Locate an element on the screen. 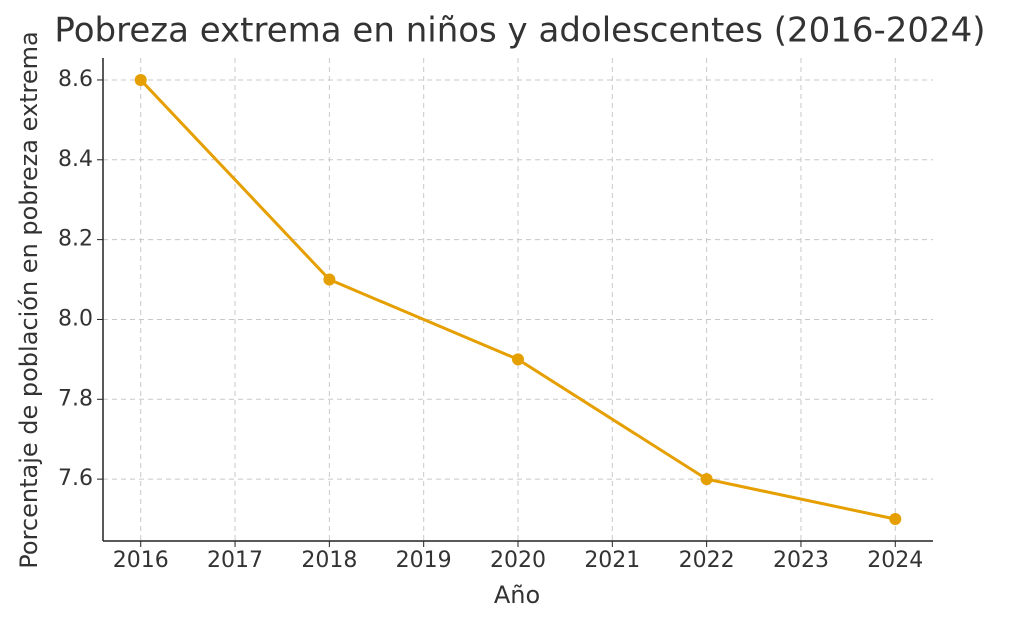  x-tick-label: 2022 is located at coordinates (707, 560).